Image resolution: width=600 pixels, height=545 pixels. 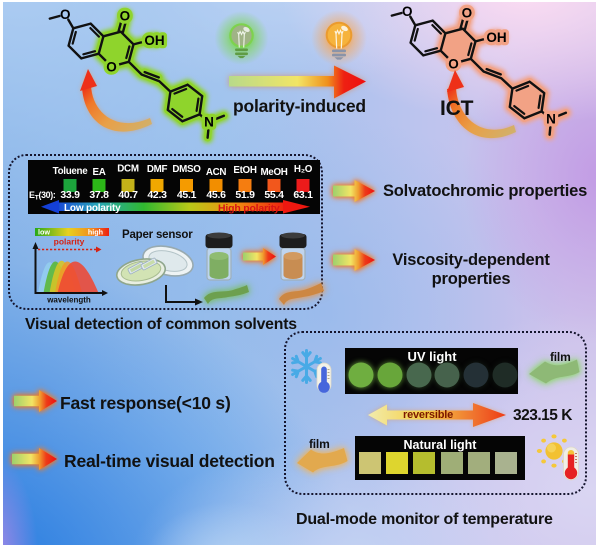 What do you see at coordinates (441, 445) in the screenshot?
I see `svg-text: Natural light` at bounding box center [441, 445].